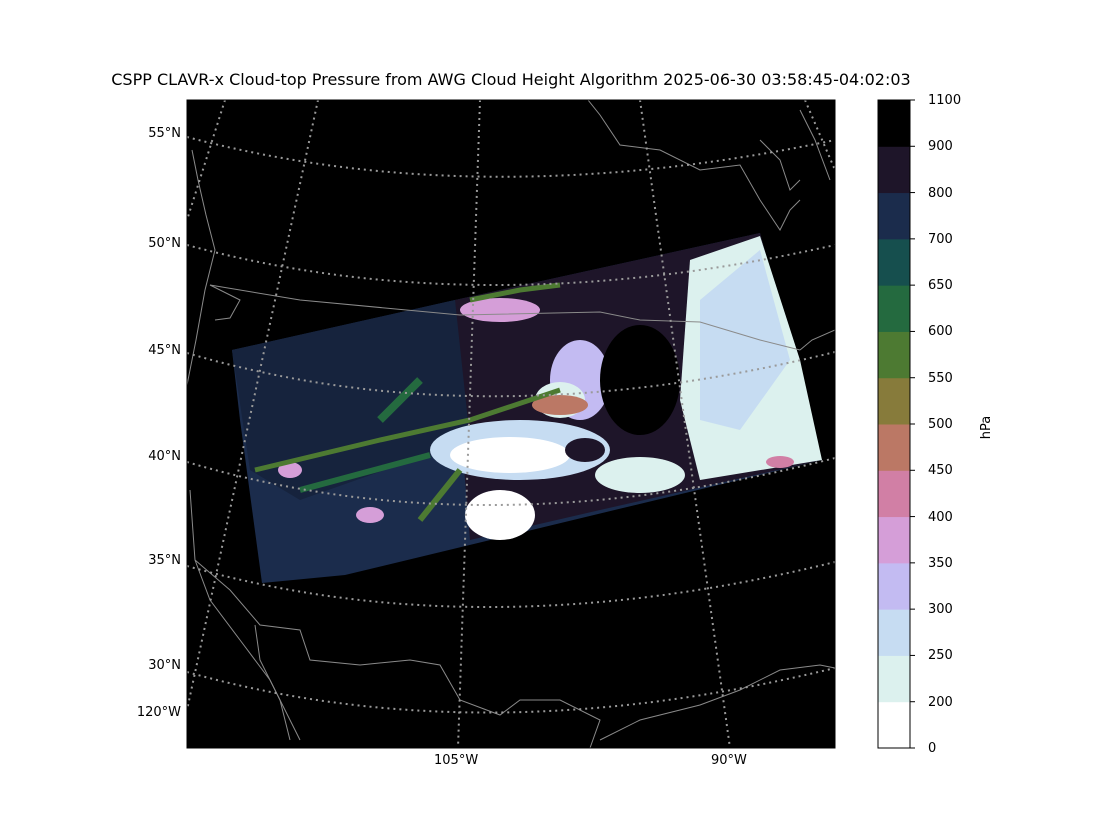 This screenshot has height=840, width=1120. I want to click on lat-label-30: 30°N, so click(164, 665).